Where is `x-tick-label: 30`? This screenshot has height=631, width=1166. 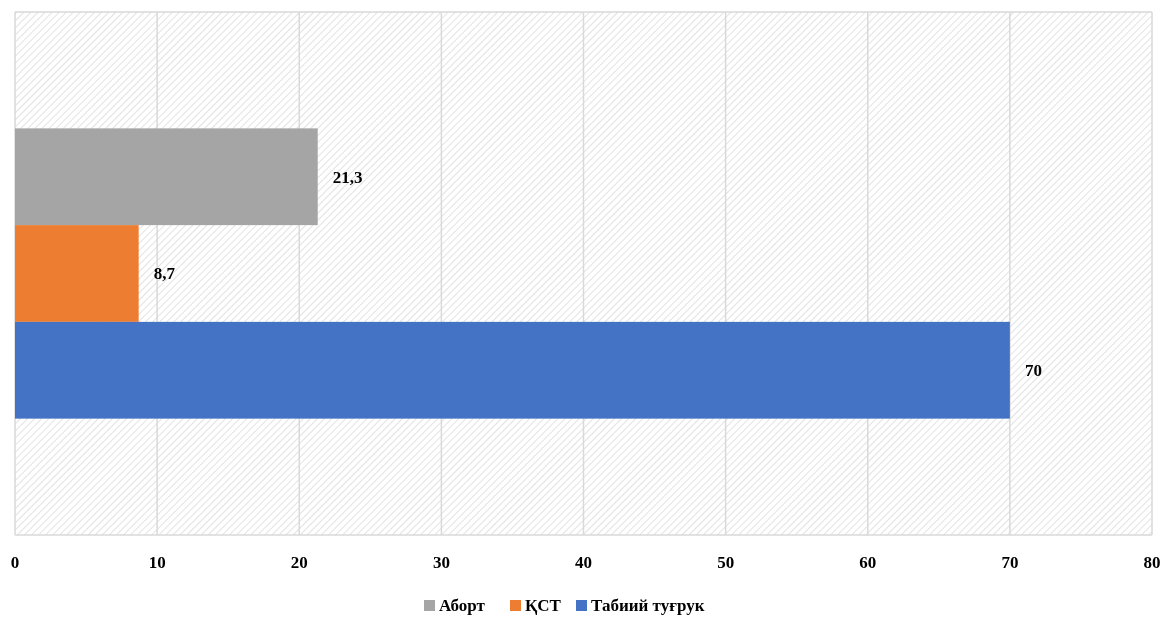 x-tick-label: 30 is located at coordinates (441, 562).